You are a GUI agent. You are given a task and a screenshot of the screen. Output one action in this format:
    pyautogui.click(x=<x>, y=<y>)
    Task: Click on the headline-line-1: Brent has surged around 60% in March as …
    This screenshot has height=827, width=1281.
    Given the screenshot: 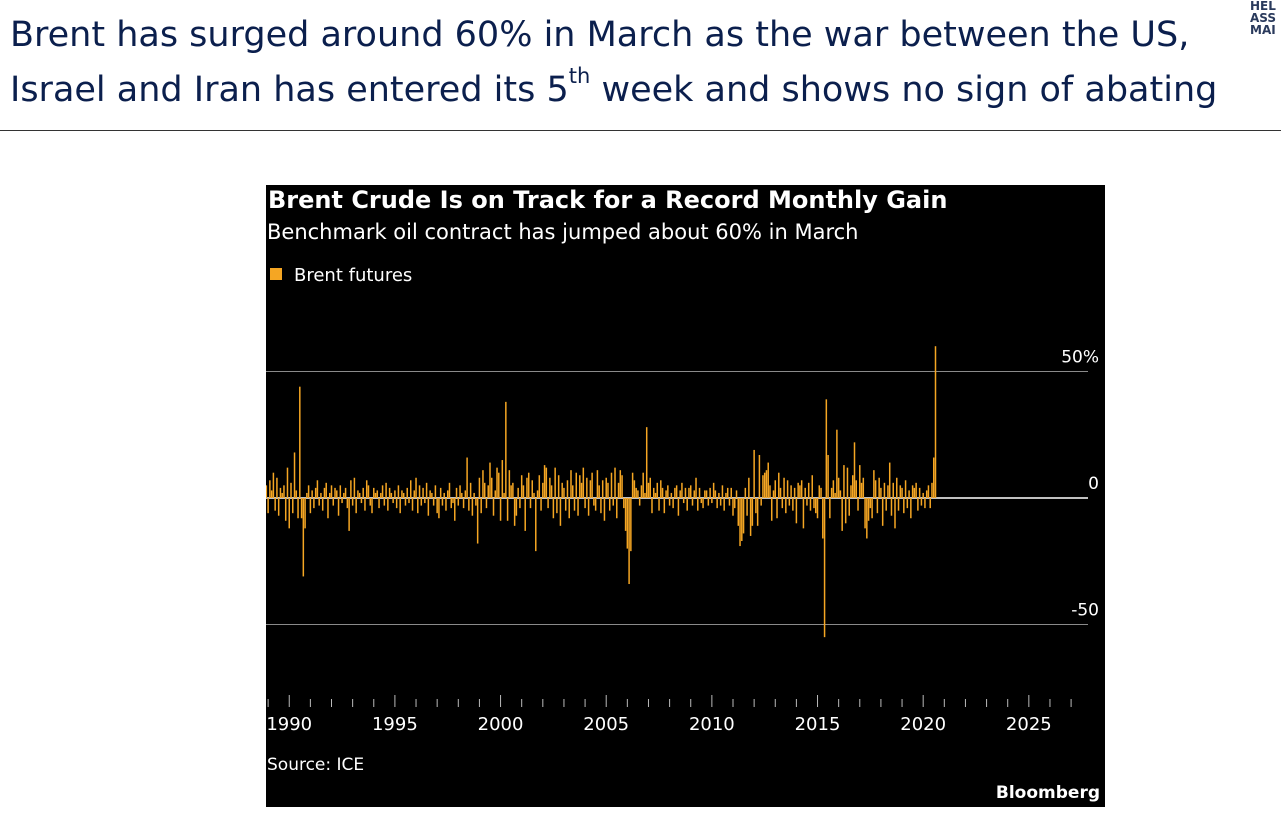 What is the action you would take?
    pyautogui.click(x=600, y=35)
    